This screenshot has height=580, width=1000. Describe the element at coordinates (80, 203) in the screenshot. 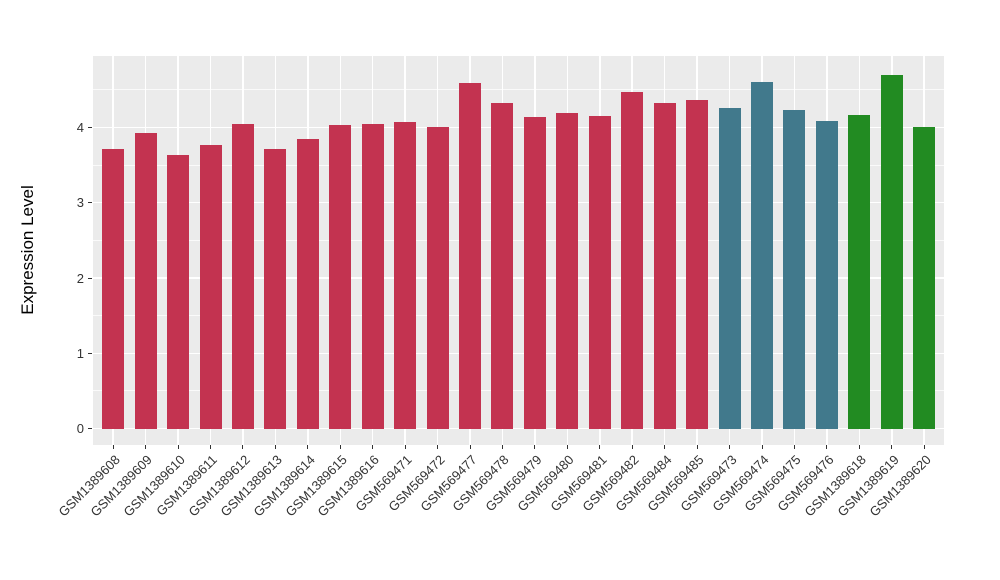

I see `y-tick-label: 3` at that location.